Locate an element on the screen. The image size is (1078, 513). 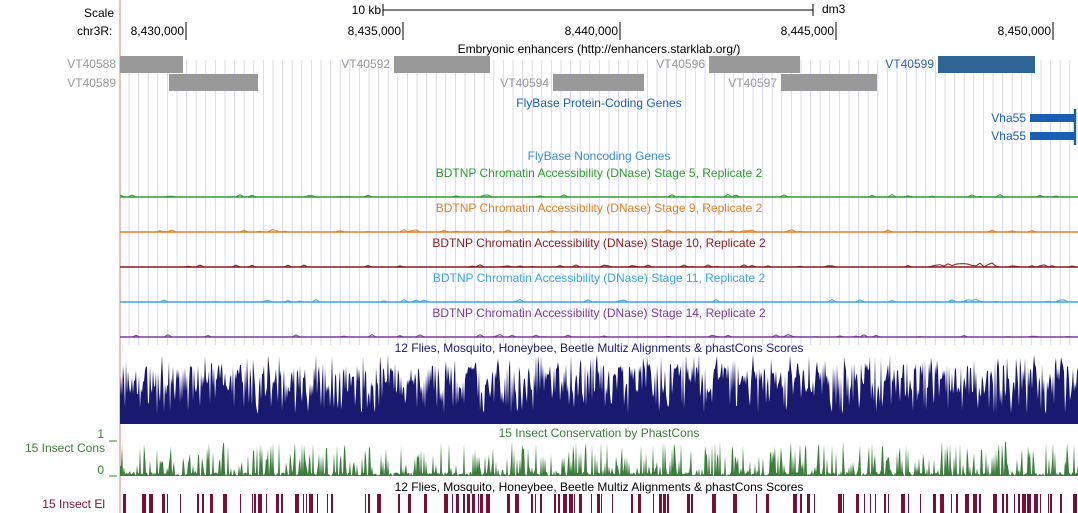
cons15-conservation-plot is located at coordinates (599, 458).